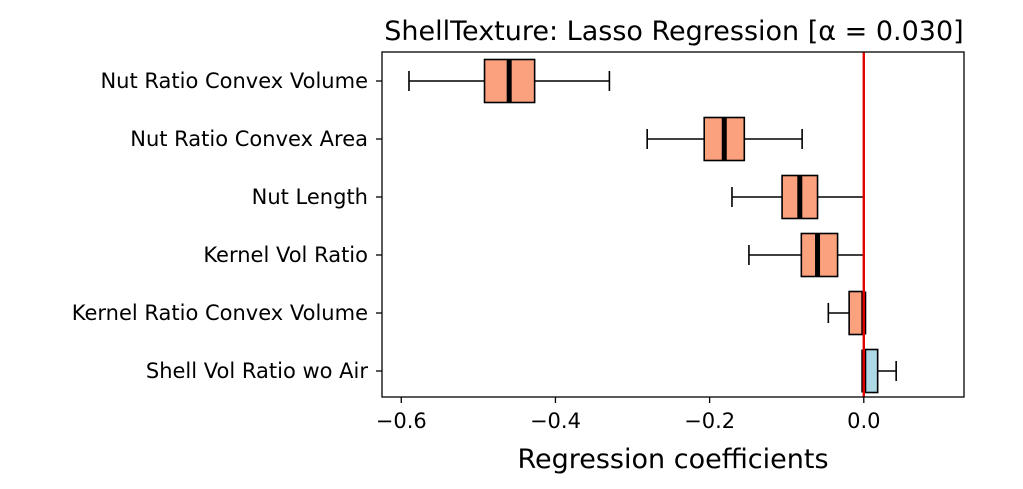 This screenshot has width=1023, height=489. Describe the element at coordinates (401, 421) in the screenshot. I see `x-tick-label: −0.6` at that location.